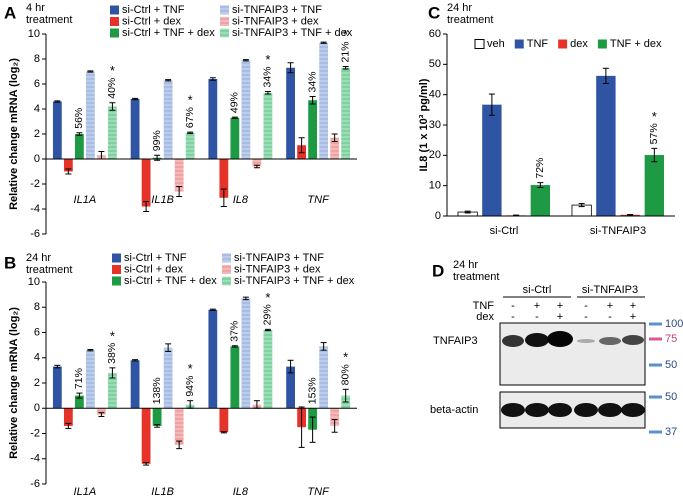  What do you see at coordinates (654, 133) in the screenshot?
I see `annotation: 57%` at bounding box center [654, 133].